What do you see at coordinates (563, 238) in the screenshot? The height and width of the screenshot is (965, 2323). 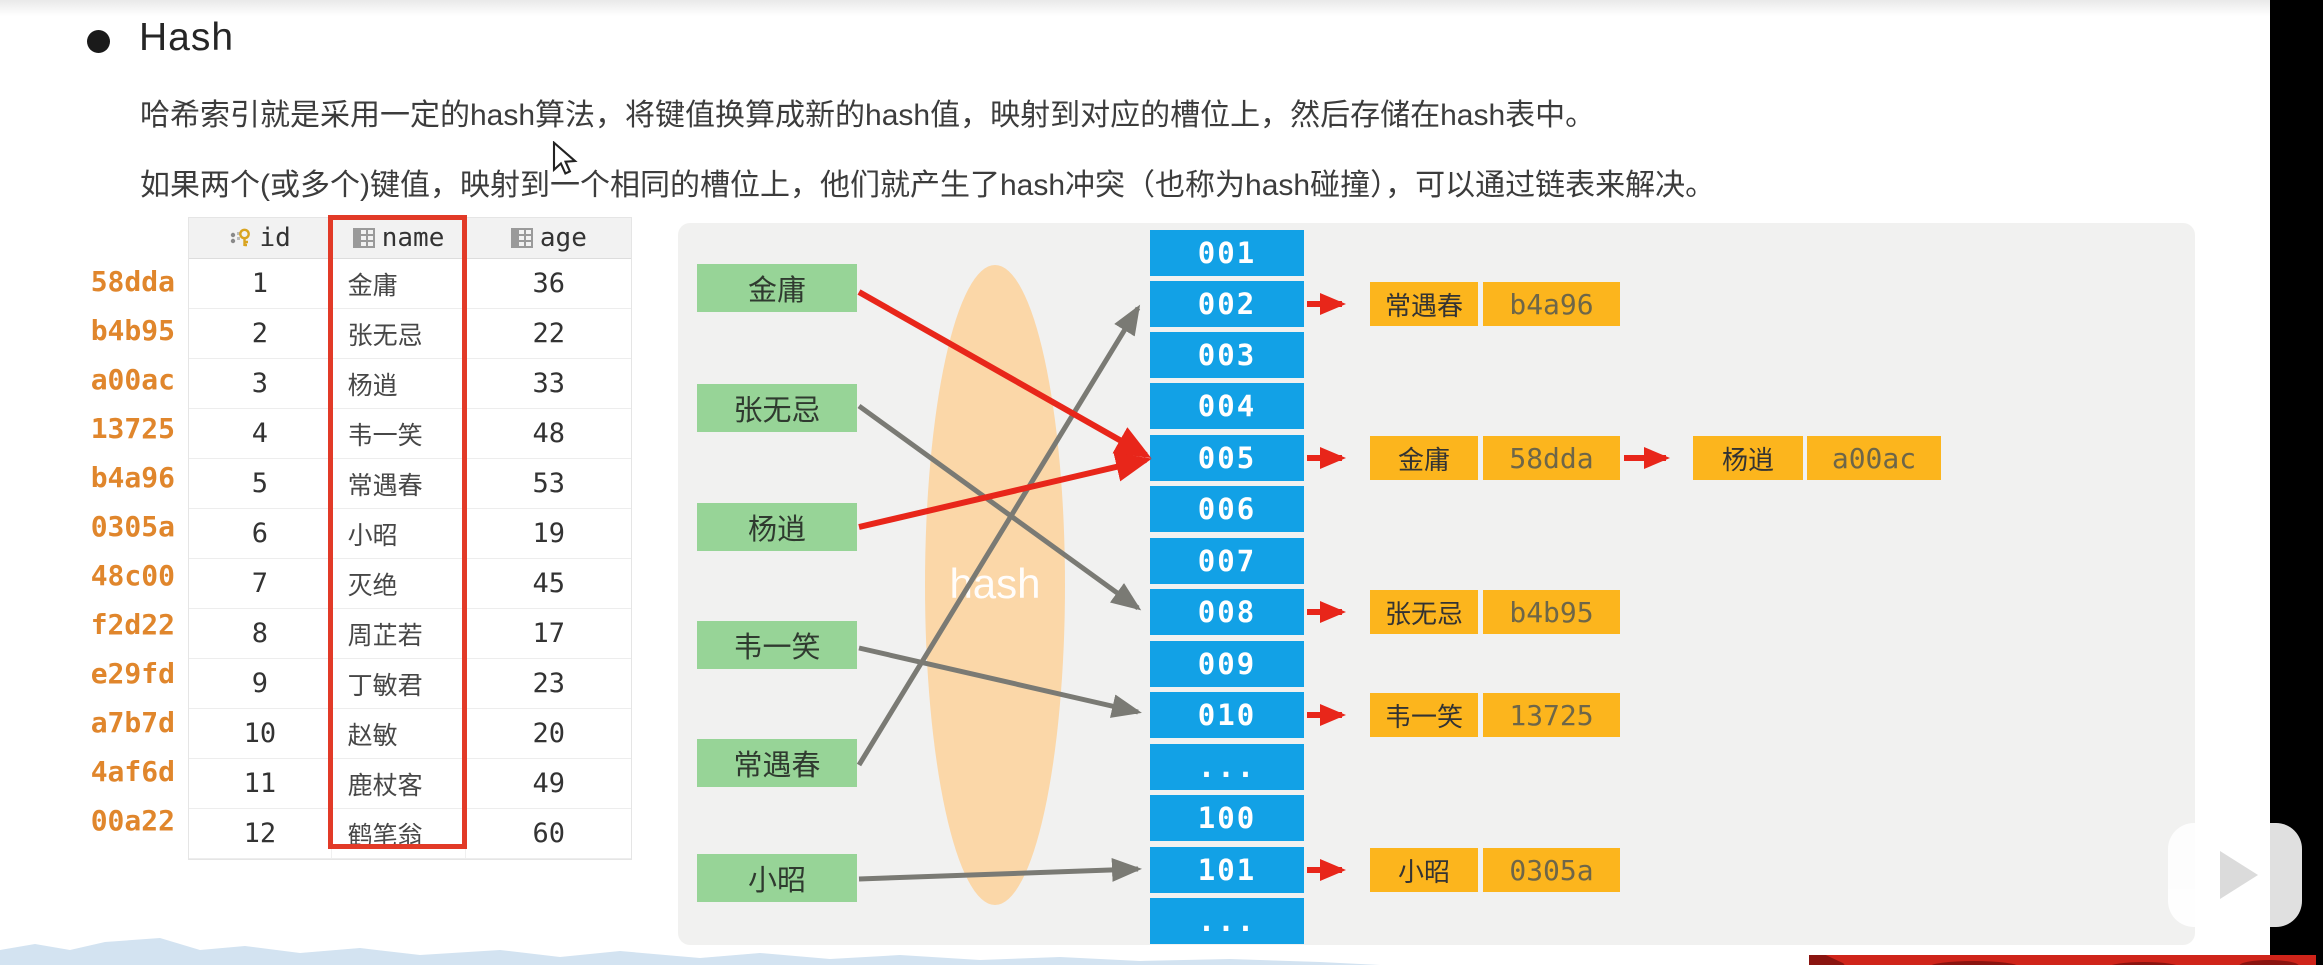 I see `column-header-label: age` at bounding box center [563, 238].